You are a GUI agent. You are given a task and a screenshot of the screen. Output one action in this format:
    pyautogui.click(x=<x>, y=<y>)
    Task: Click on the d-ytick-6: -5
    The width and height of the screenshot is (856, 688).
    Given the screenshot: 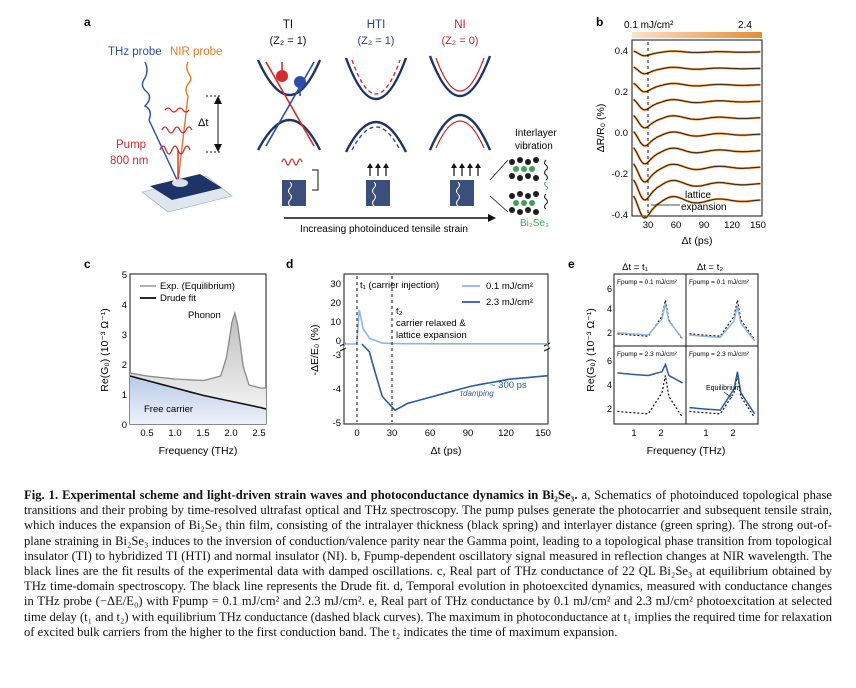 What is the action you would take?
    pyautogui.click(x=337, y=423)
    